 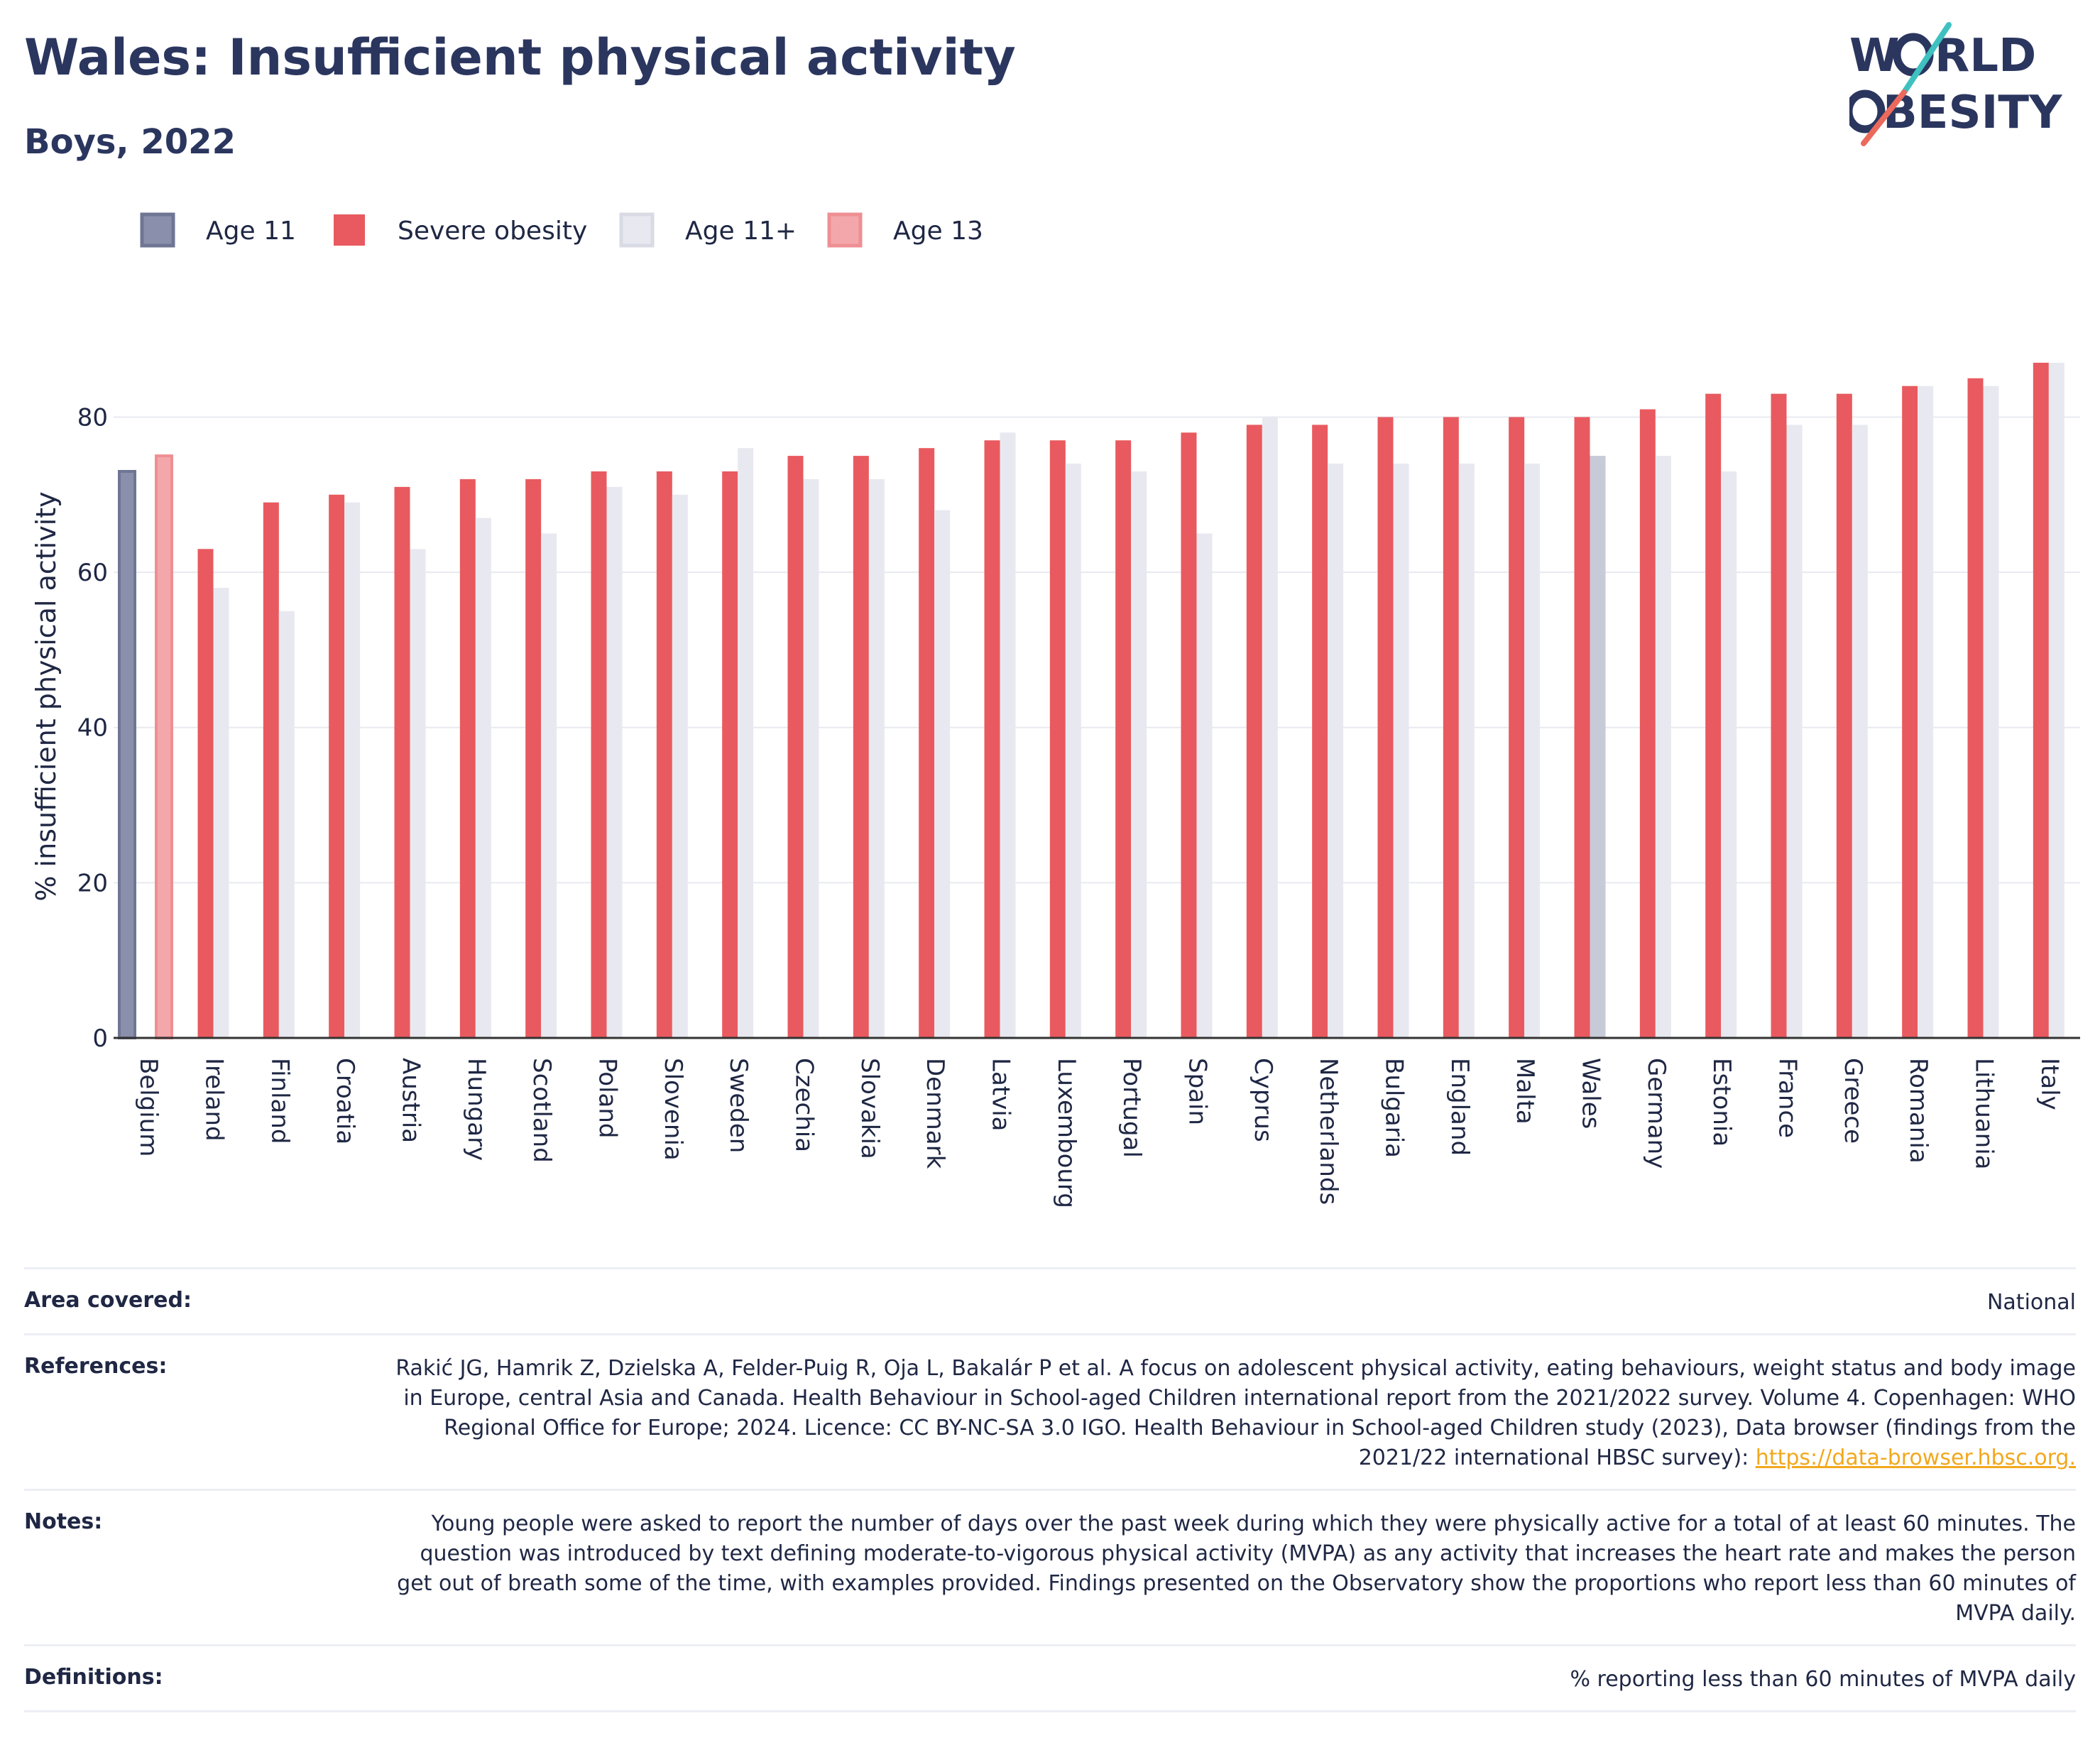 What do you see at coordinates (938, 231) in the screenshot?
I see `legend-label: Age 13` at bounding box center [938, 231].